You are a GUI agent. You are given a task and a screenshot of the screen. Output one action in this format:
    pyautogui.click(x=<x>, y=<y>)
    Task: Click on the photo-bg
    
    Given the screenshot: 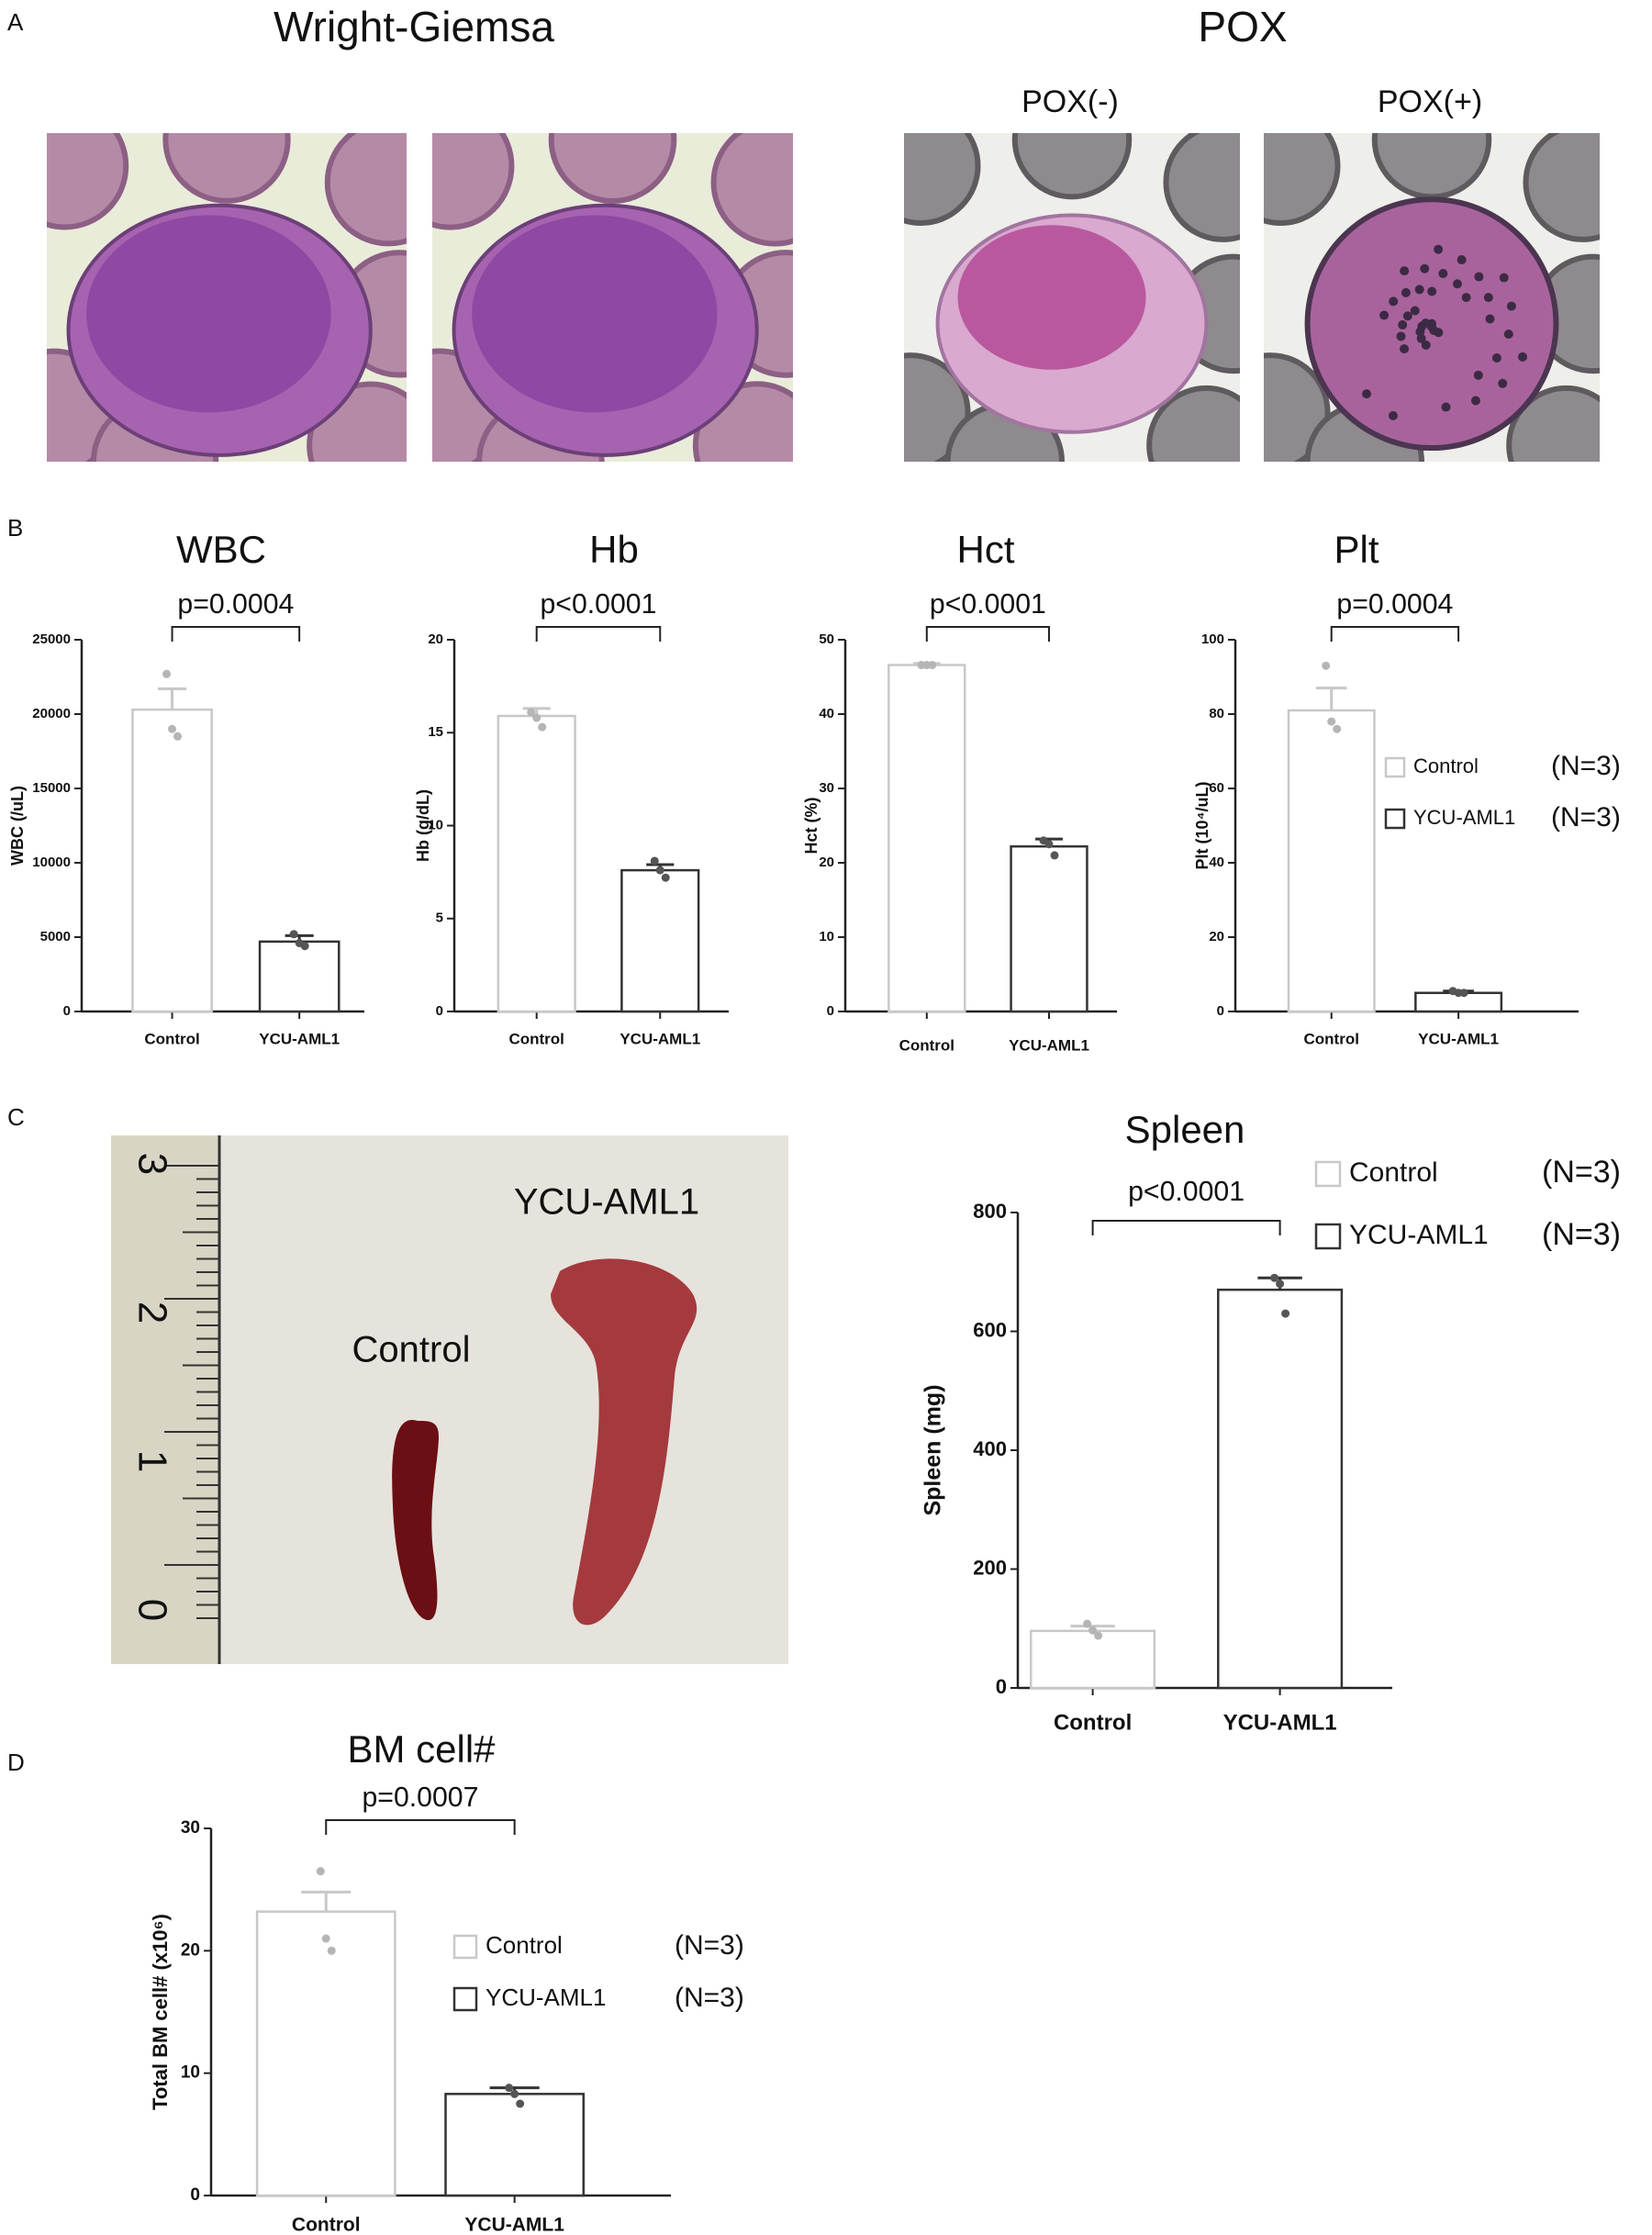 What is the action you would take?
    pyautogui.click(x=450, y=1399)
    